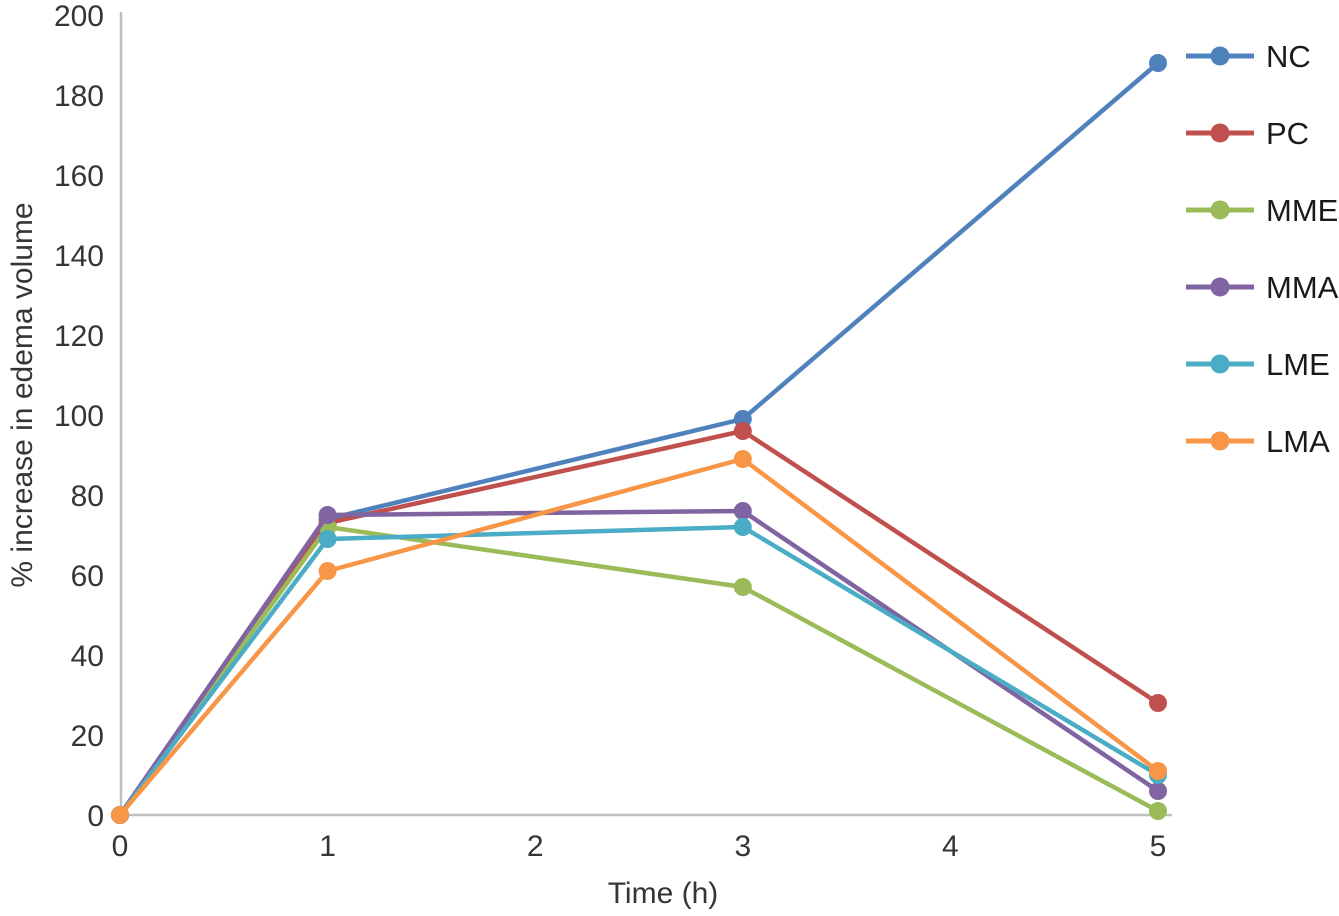 This screenshot has width=1339, height=916. I want to click on legend-marker-LME, so click(1220, 364).